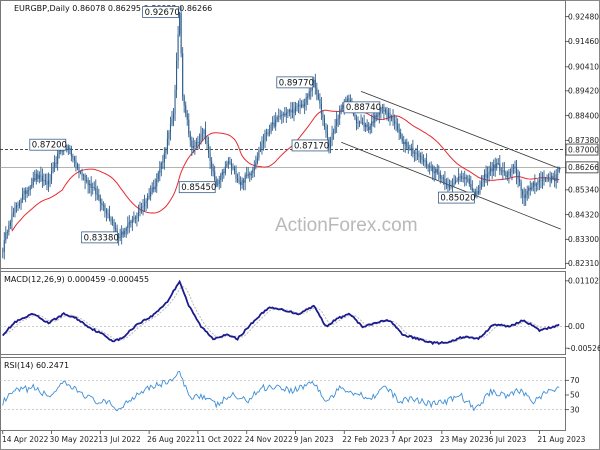  I want to click on macd-title: MACD(12,26,9) 0.000459 -0.000455, so click(76, 279).